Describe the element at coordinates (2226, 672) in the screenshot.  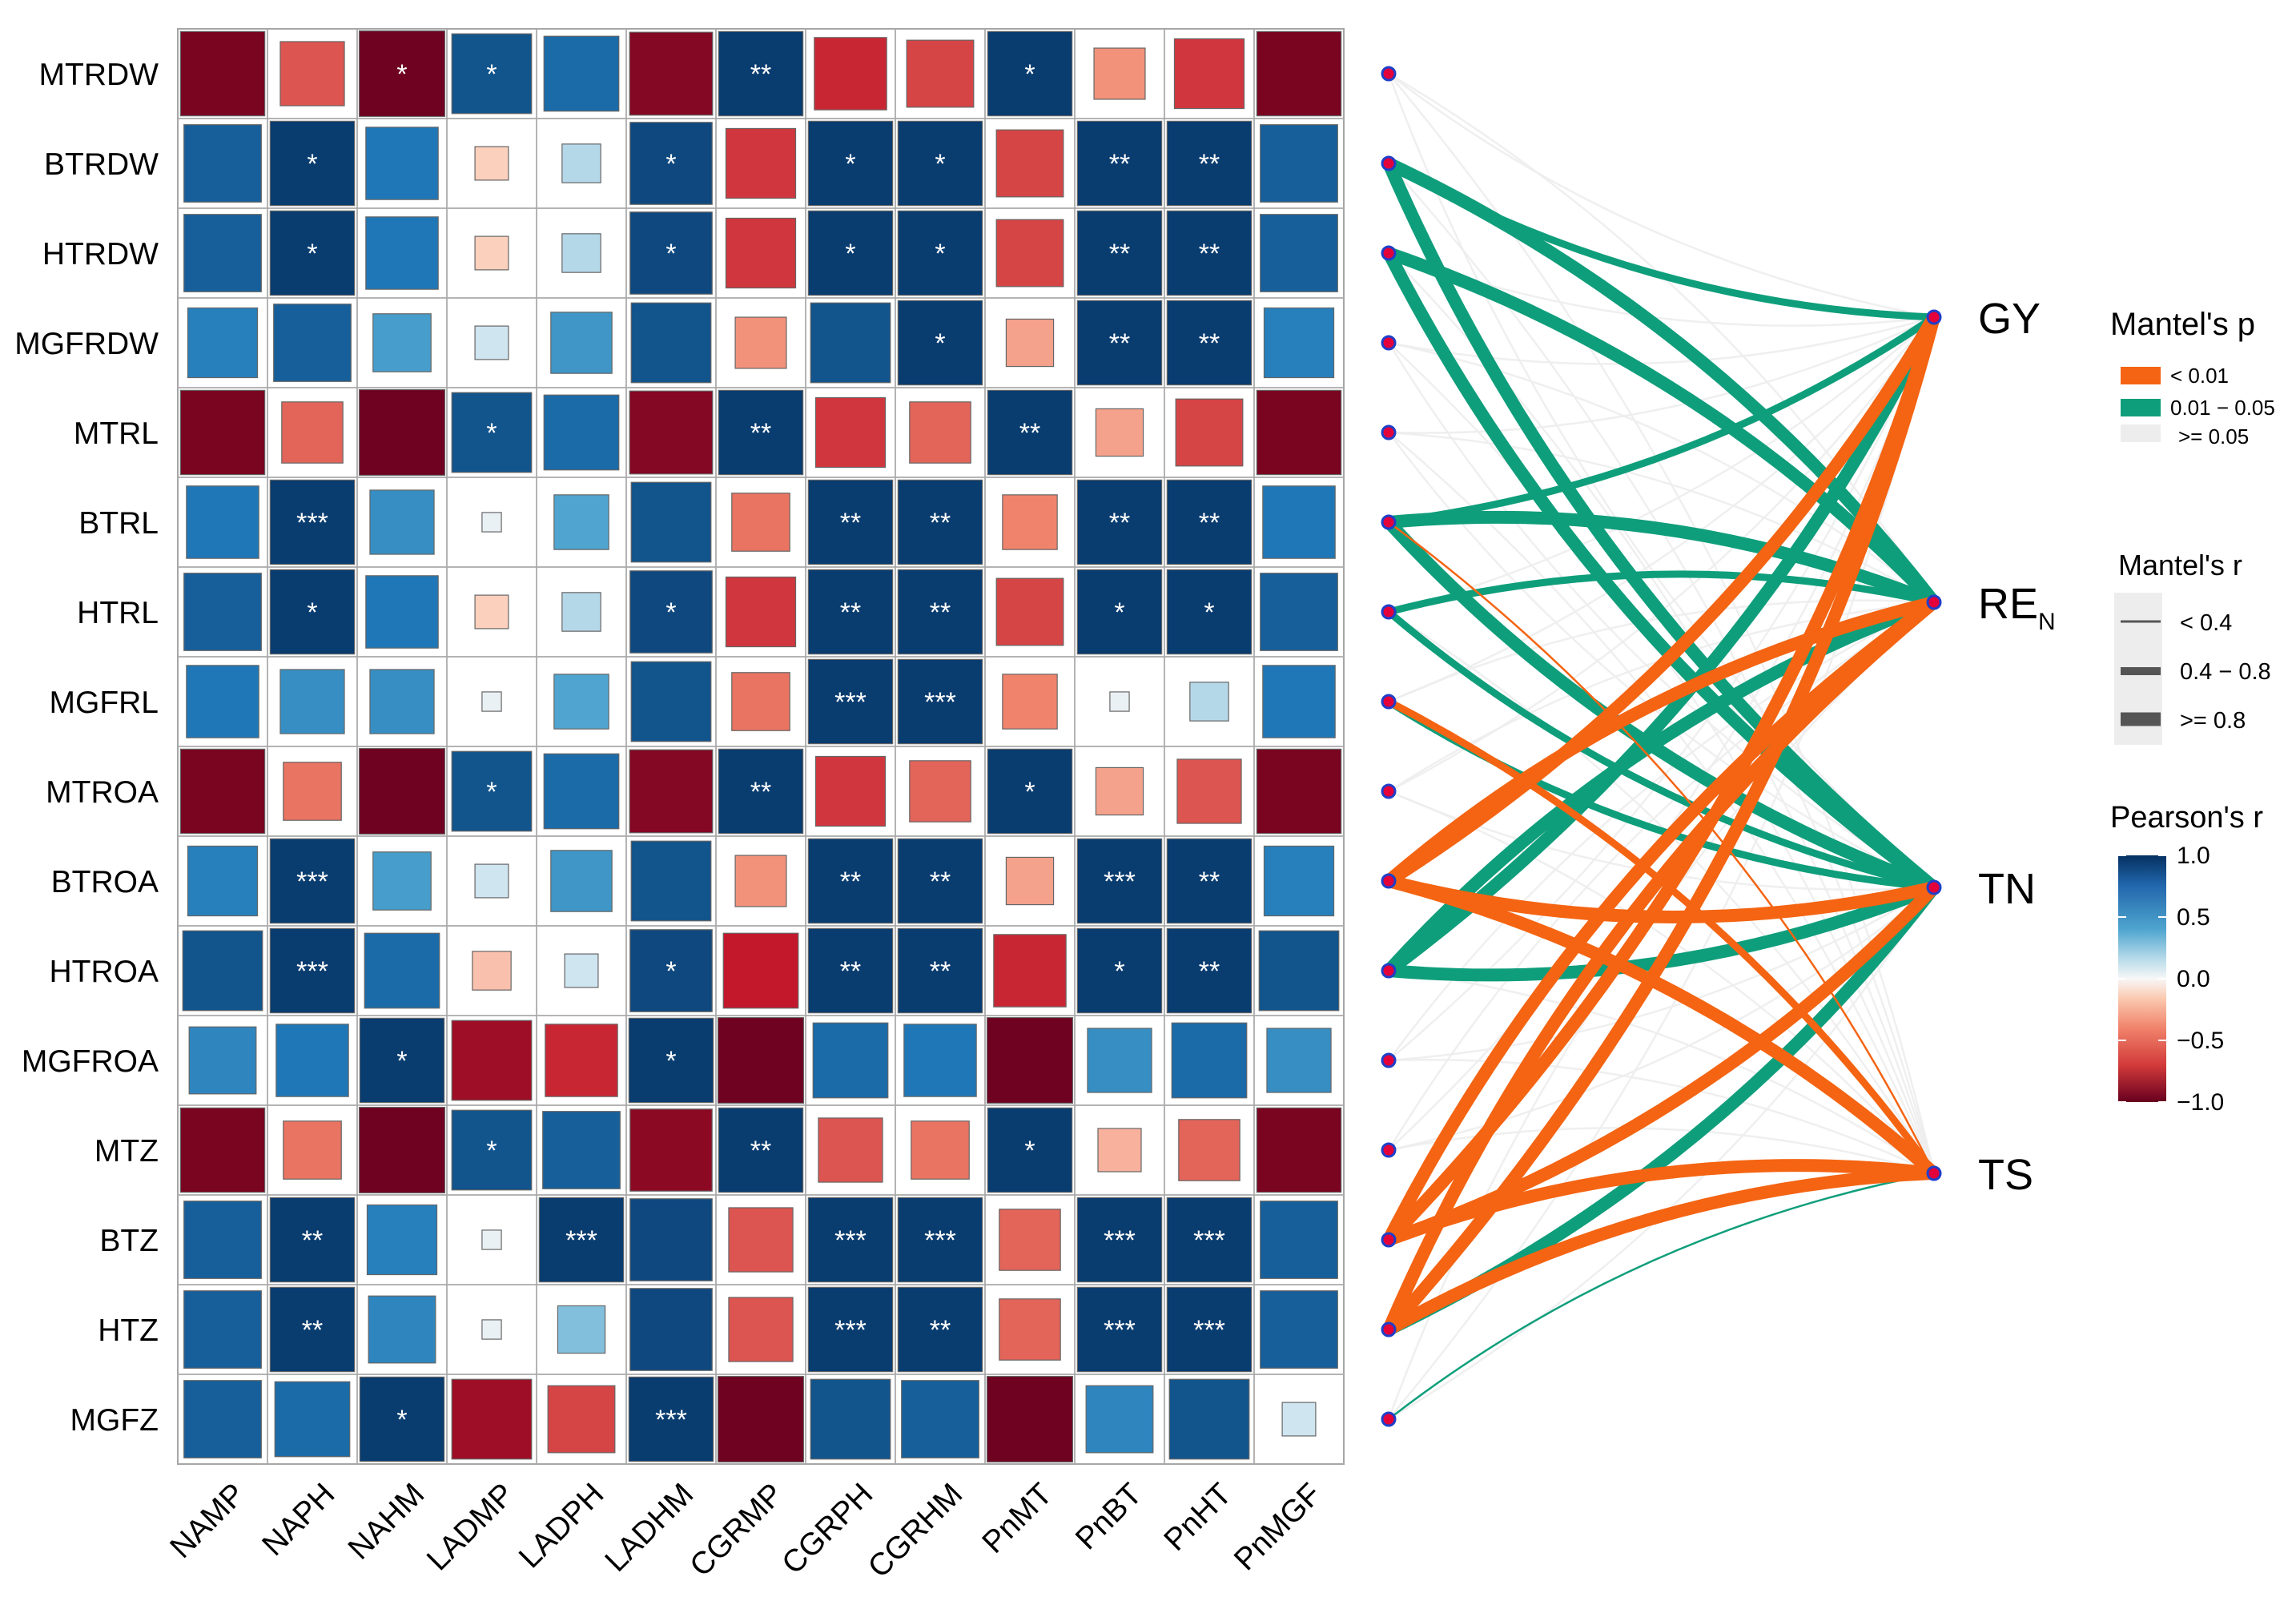
I see `legend-r-label-mid: 0.4 − 0.8` at that location.